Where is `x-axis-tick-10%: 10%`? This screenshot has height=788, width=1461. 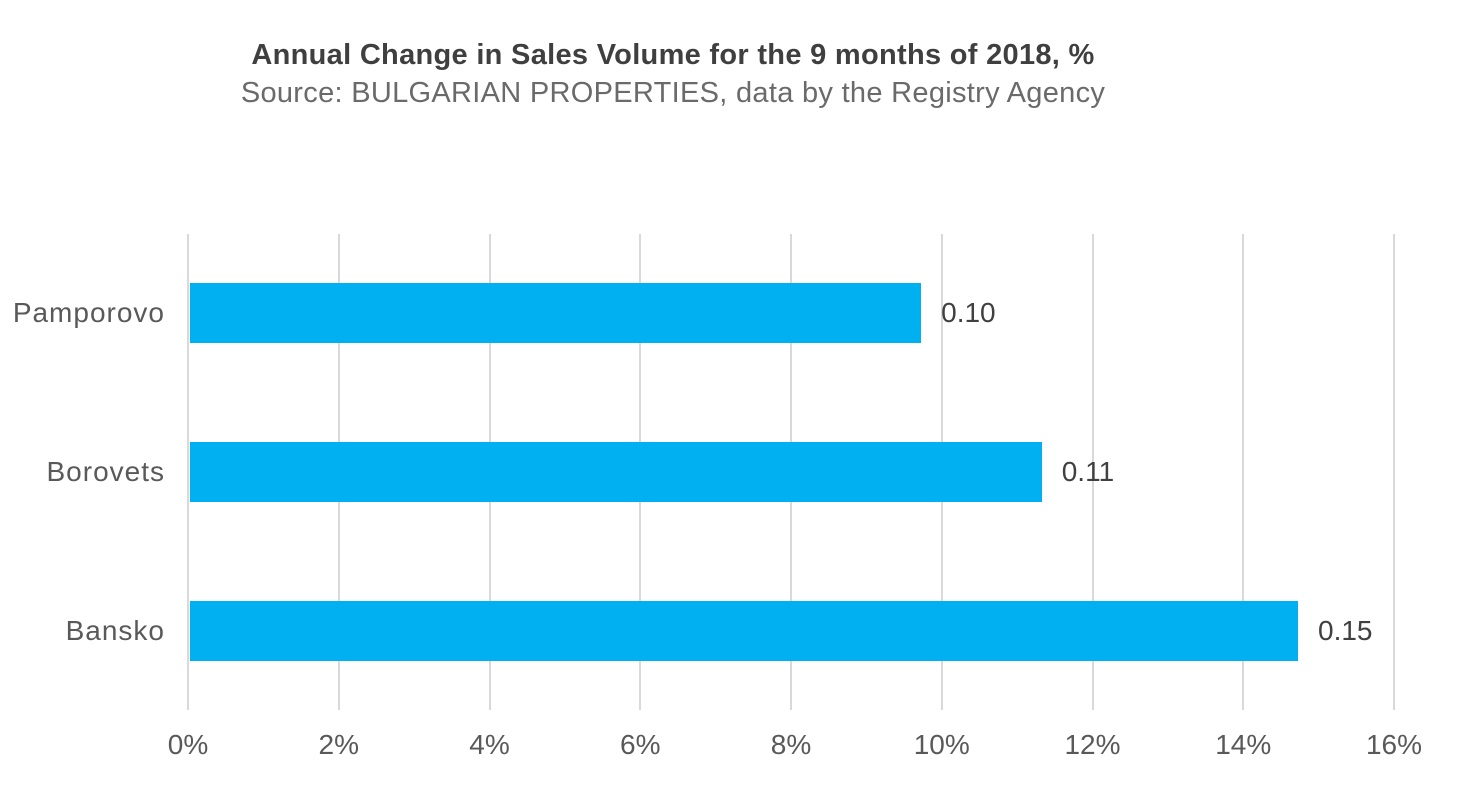 x-axis-tick-10%: 10% is located at coordinates (941, 744).